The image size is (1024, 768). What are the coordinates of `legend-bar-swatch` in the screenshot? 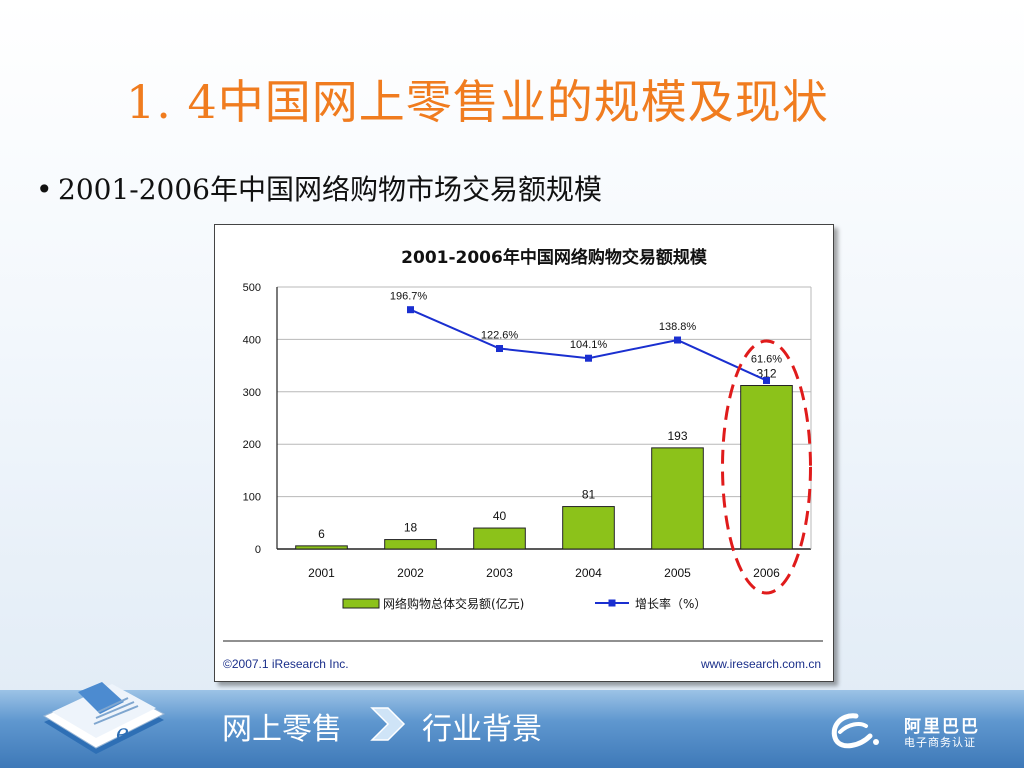 It's located at (361, 603).